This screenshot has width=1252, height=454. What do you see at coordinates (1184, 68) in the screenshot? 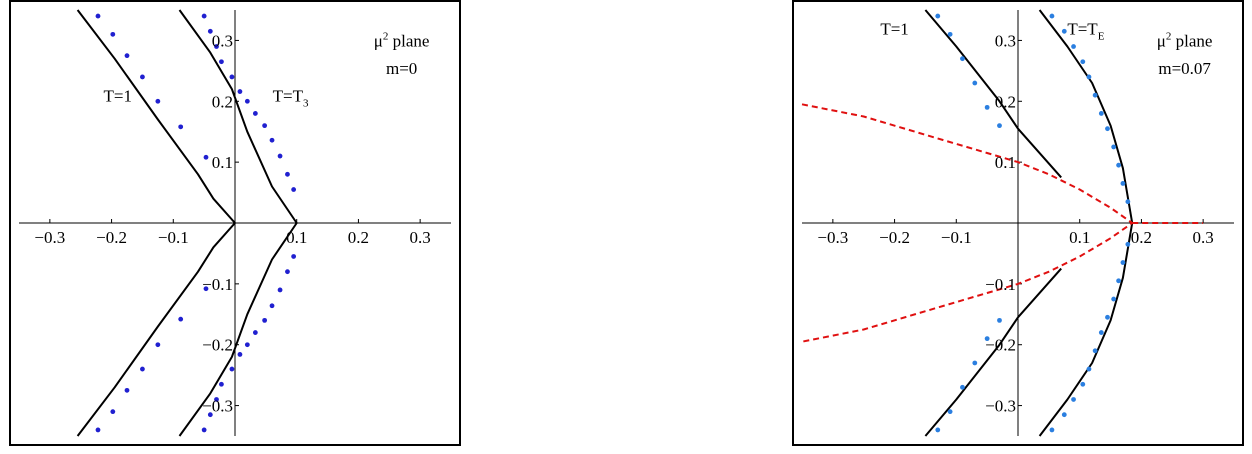
I see `annotation: m=0.07` at bounding box center [1184, 68].